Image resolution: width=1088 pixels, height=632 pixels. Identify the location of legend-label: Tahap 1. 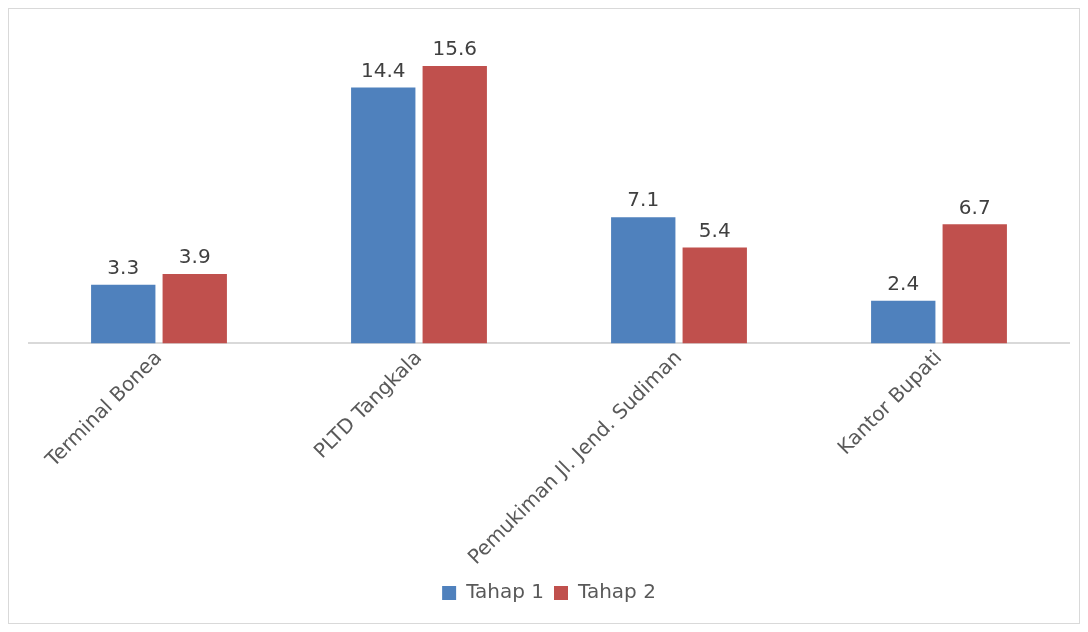
(504, 591).